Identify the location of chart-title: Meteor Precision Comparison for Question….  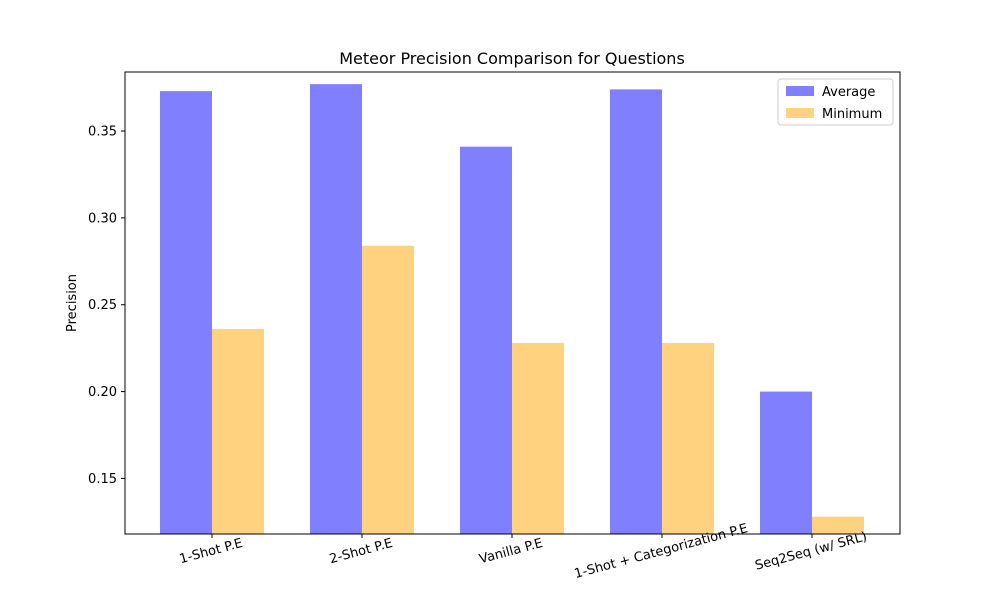
(512, 58).